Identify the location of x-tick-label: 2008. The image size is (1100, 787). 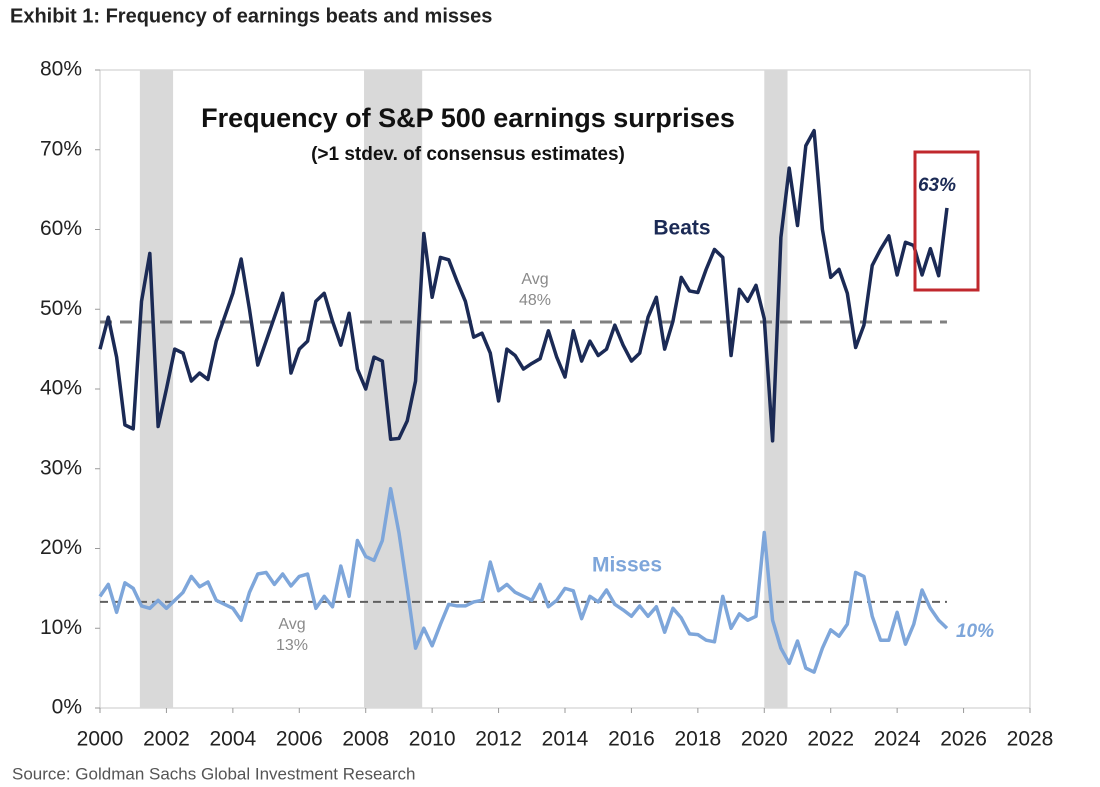
(365, 739).